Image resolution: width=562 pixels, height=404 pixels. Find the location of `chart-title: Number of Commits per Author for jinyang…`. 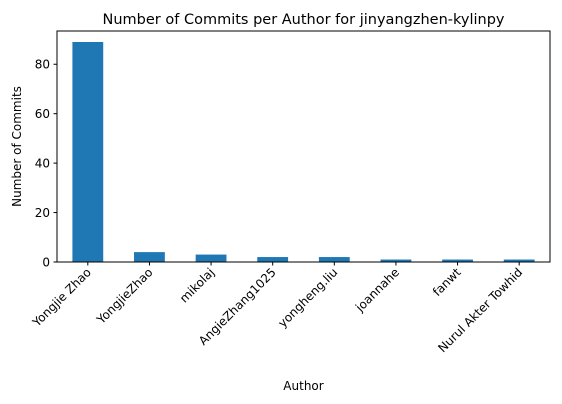

chart-title: Number of Commits per Author for jinyang… is located at coordinates (304, 20).